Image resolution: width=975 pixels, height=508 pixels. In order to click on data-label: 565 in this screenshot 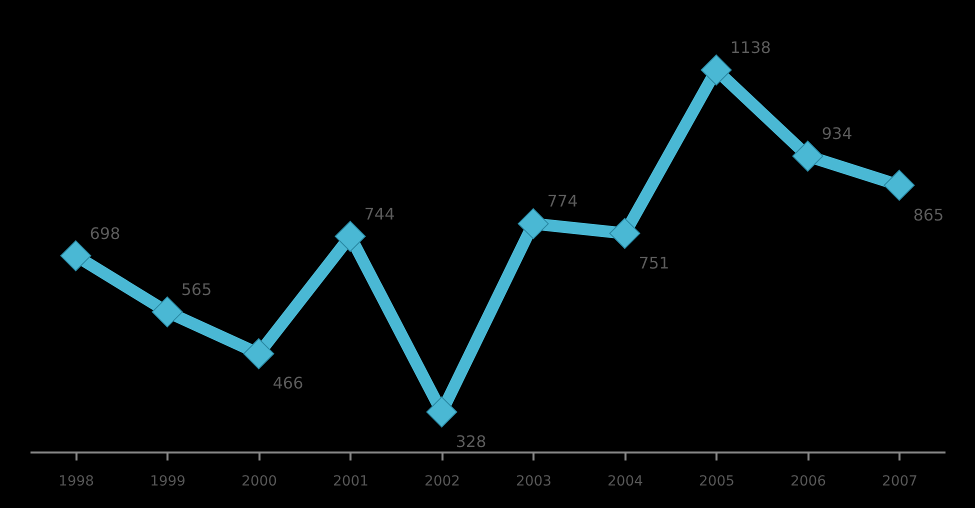, I will do `click(196, 289)`.